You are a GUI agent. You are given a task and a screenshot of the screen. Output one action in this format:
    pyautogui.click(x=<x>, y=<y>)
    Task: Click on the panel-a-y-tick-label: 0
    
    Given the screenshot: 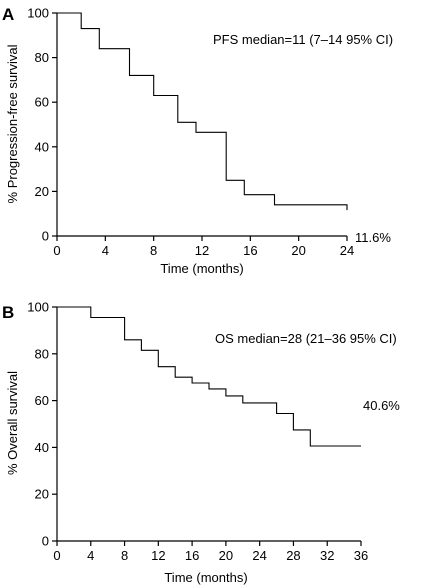 What is the action you would take?
    pyautogui.click(x=45, y=236)
    